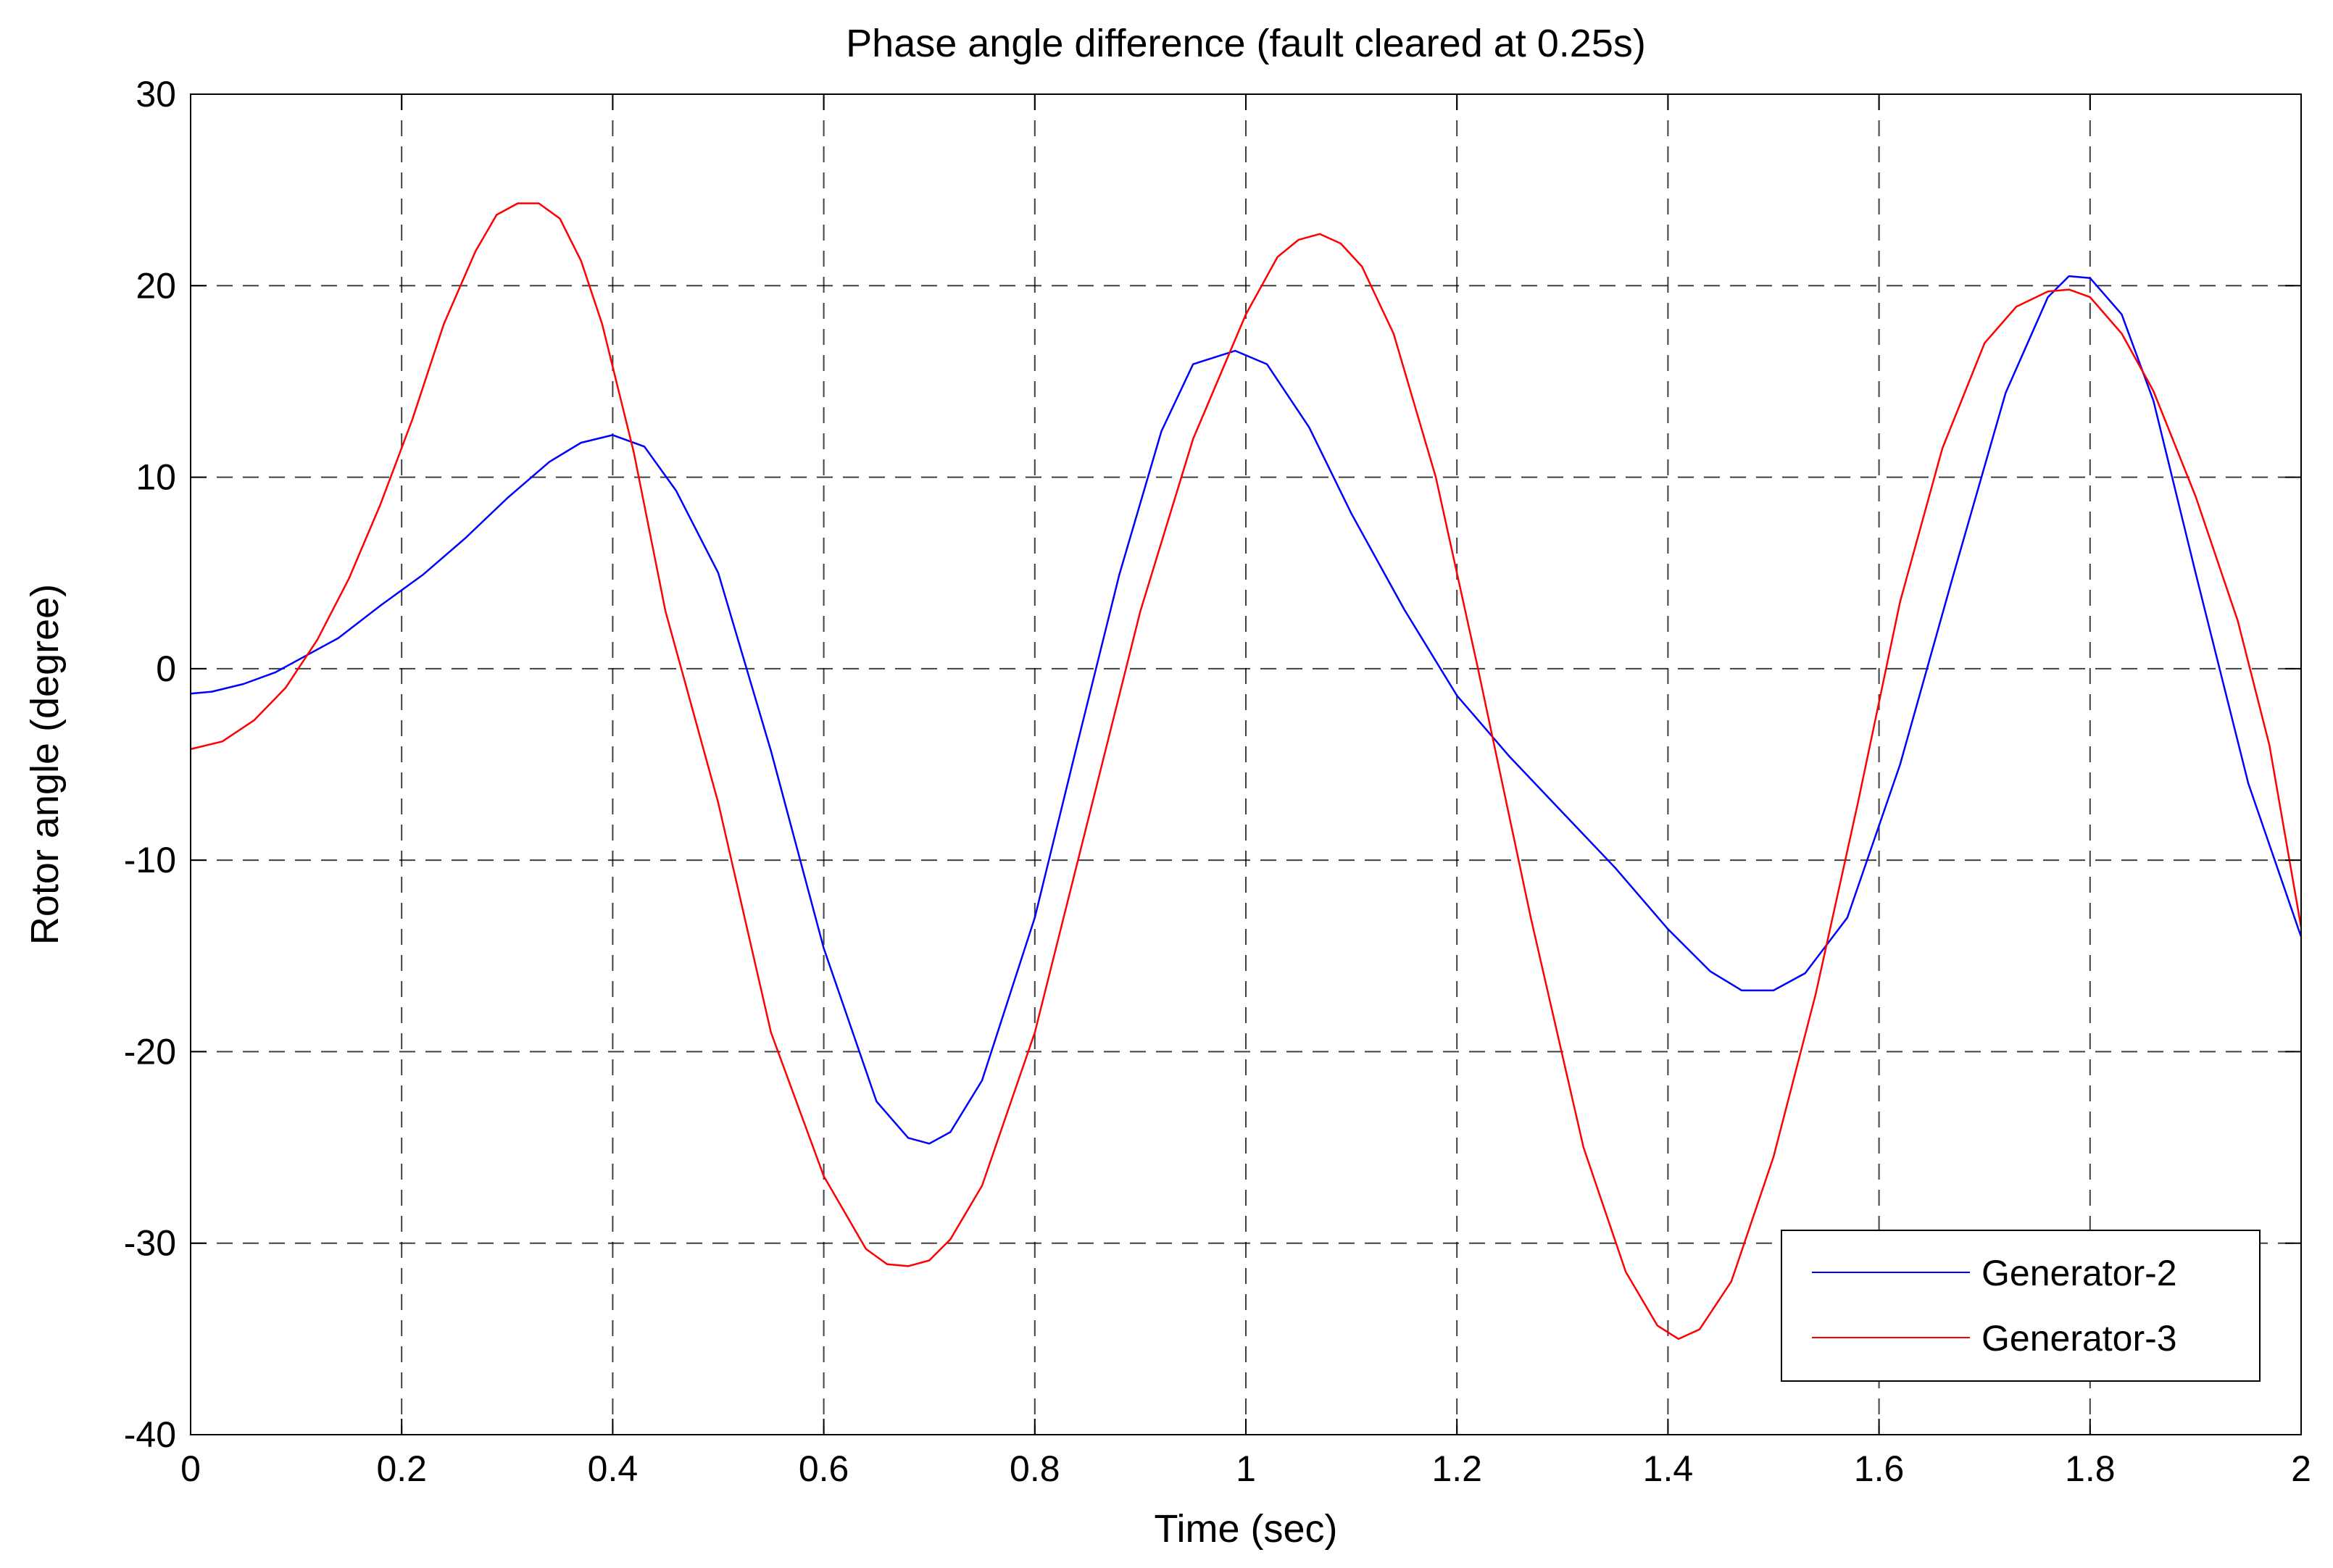  What do you see at coordinates (402, 1468) in the screenshot?
I see `x-tick-label: 0.2` at bounding box center [402, 1468].